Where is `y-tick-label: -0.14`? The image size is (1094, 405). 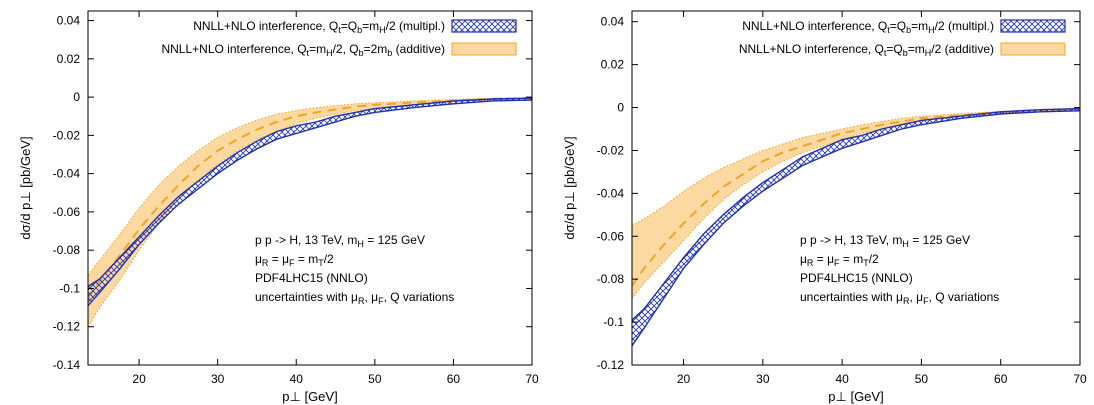
y-tick-label: -0.14 is located at coordinates (67, 365).